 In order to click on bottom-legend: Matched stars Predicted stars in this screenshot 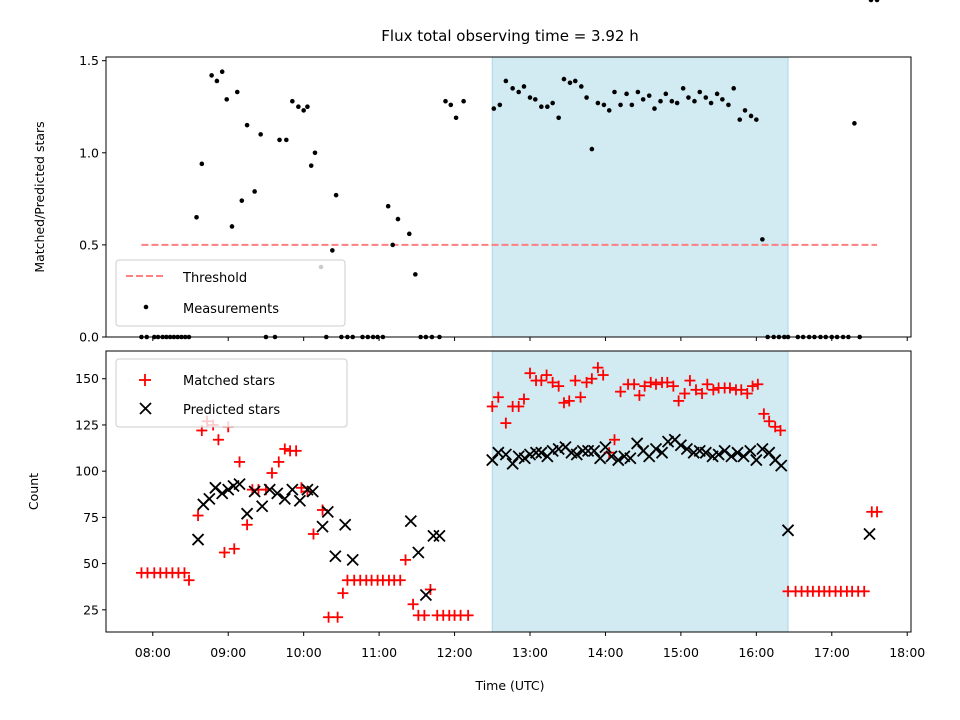, I will do `click(231, 393)`.